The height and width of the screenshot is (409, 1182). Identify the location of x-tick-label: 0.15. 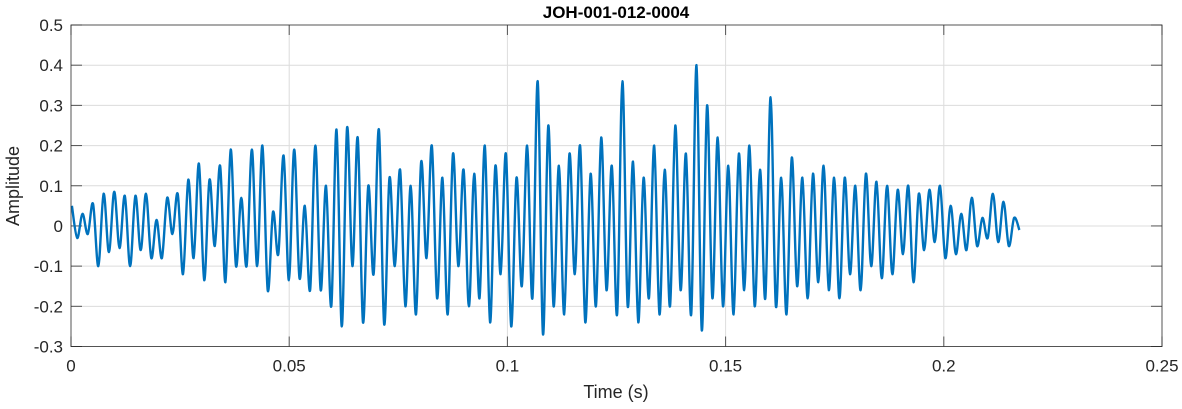
(725, 366).